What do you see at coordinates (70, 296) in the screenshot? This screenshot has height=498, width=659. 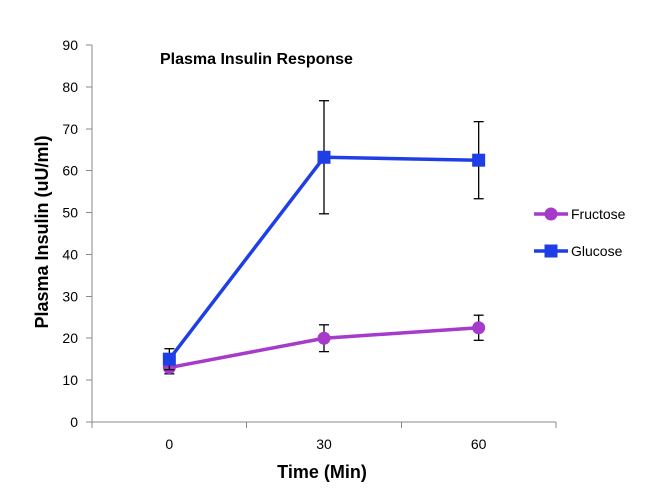 I see `y-tick-label: 30` at bounding box center [70, 296].